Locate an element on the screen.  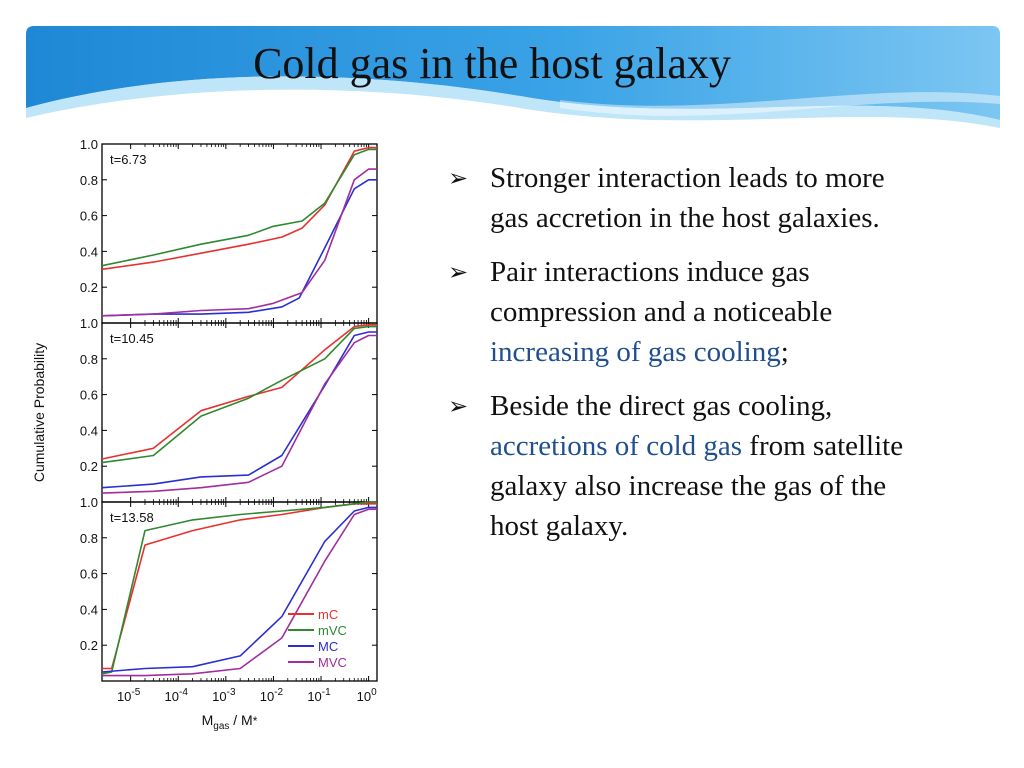
y-axis-label: Cumulative Probability is located at coordinates (39, 412).